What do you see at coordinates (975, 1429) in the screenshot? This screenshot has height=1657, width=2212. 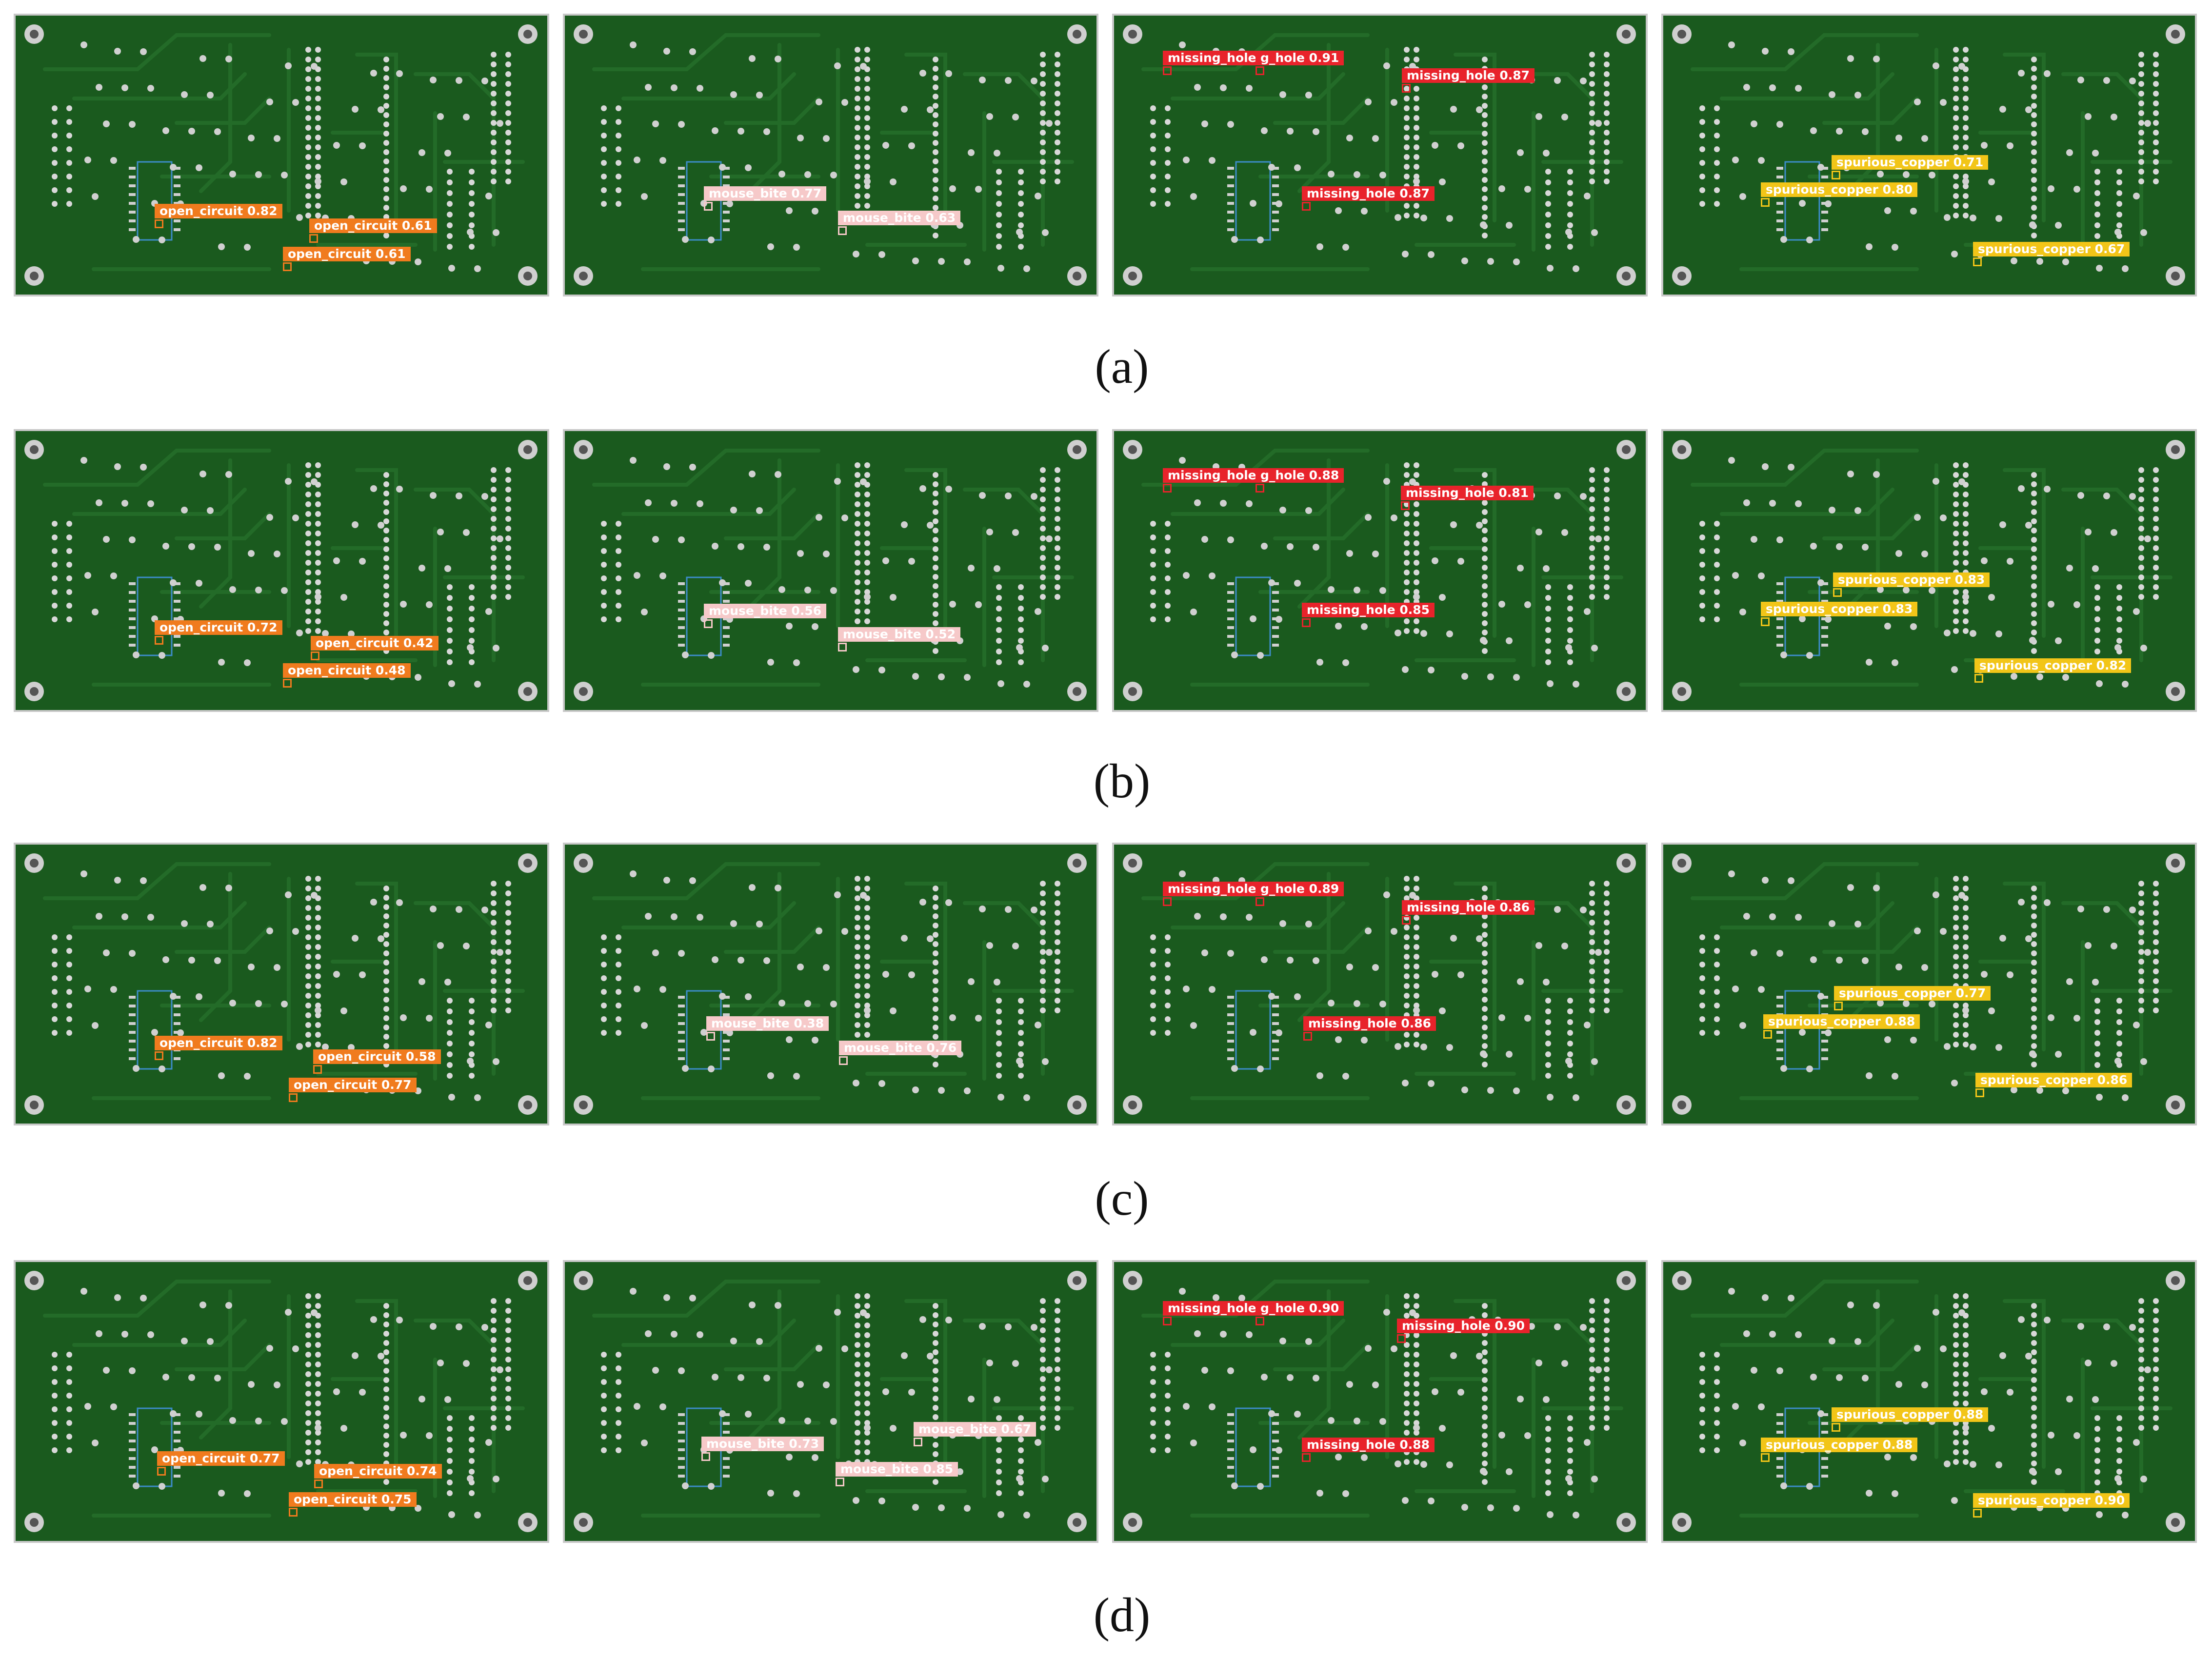 I see `detection-label: mouse_bite 0.67` at bounding box center [975, 1429].